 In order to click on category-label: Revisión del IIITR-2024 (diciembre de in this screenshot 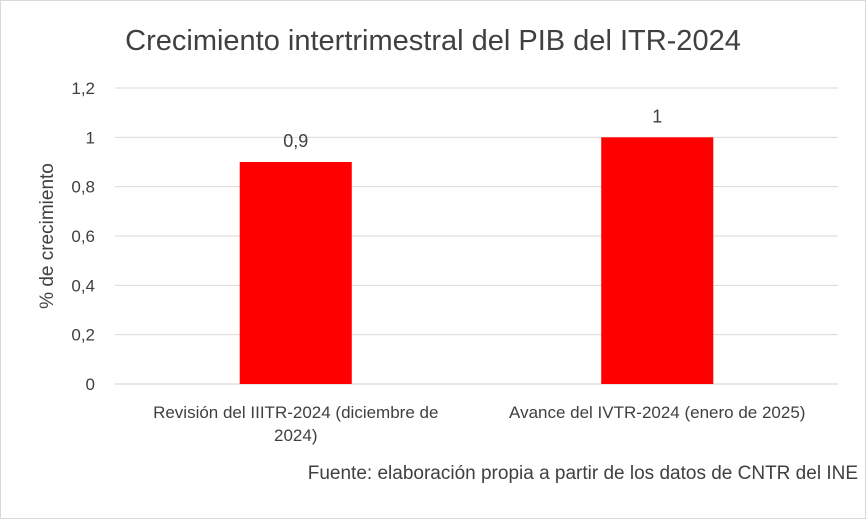, I will do `click(295, 412)`.